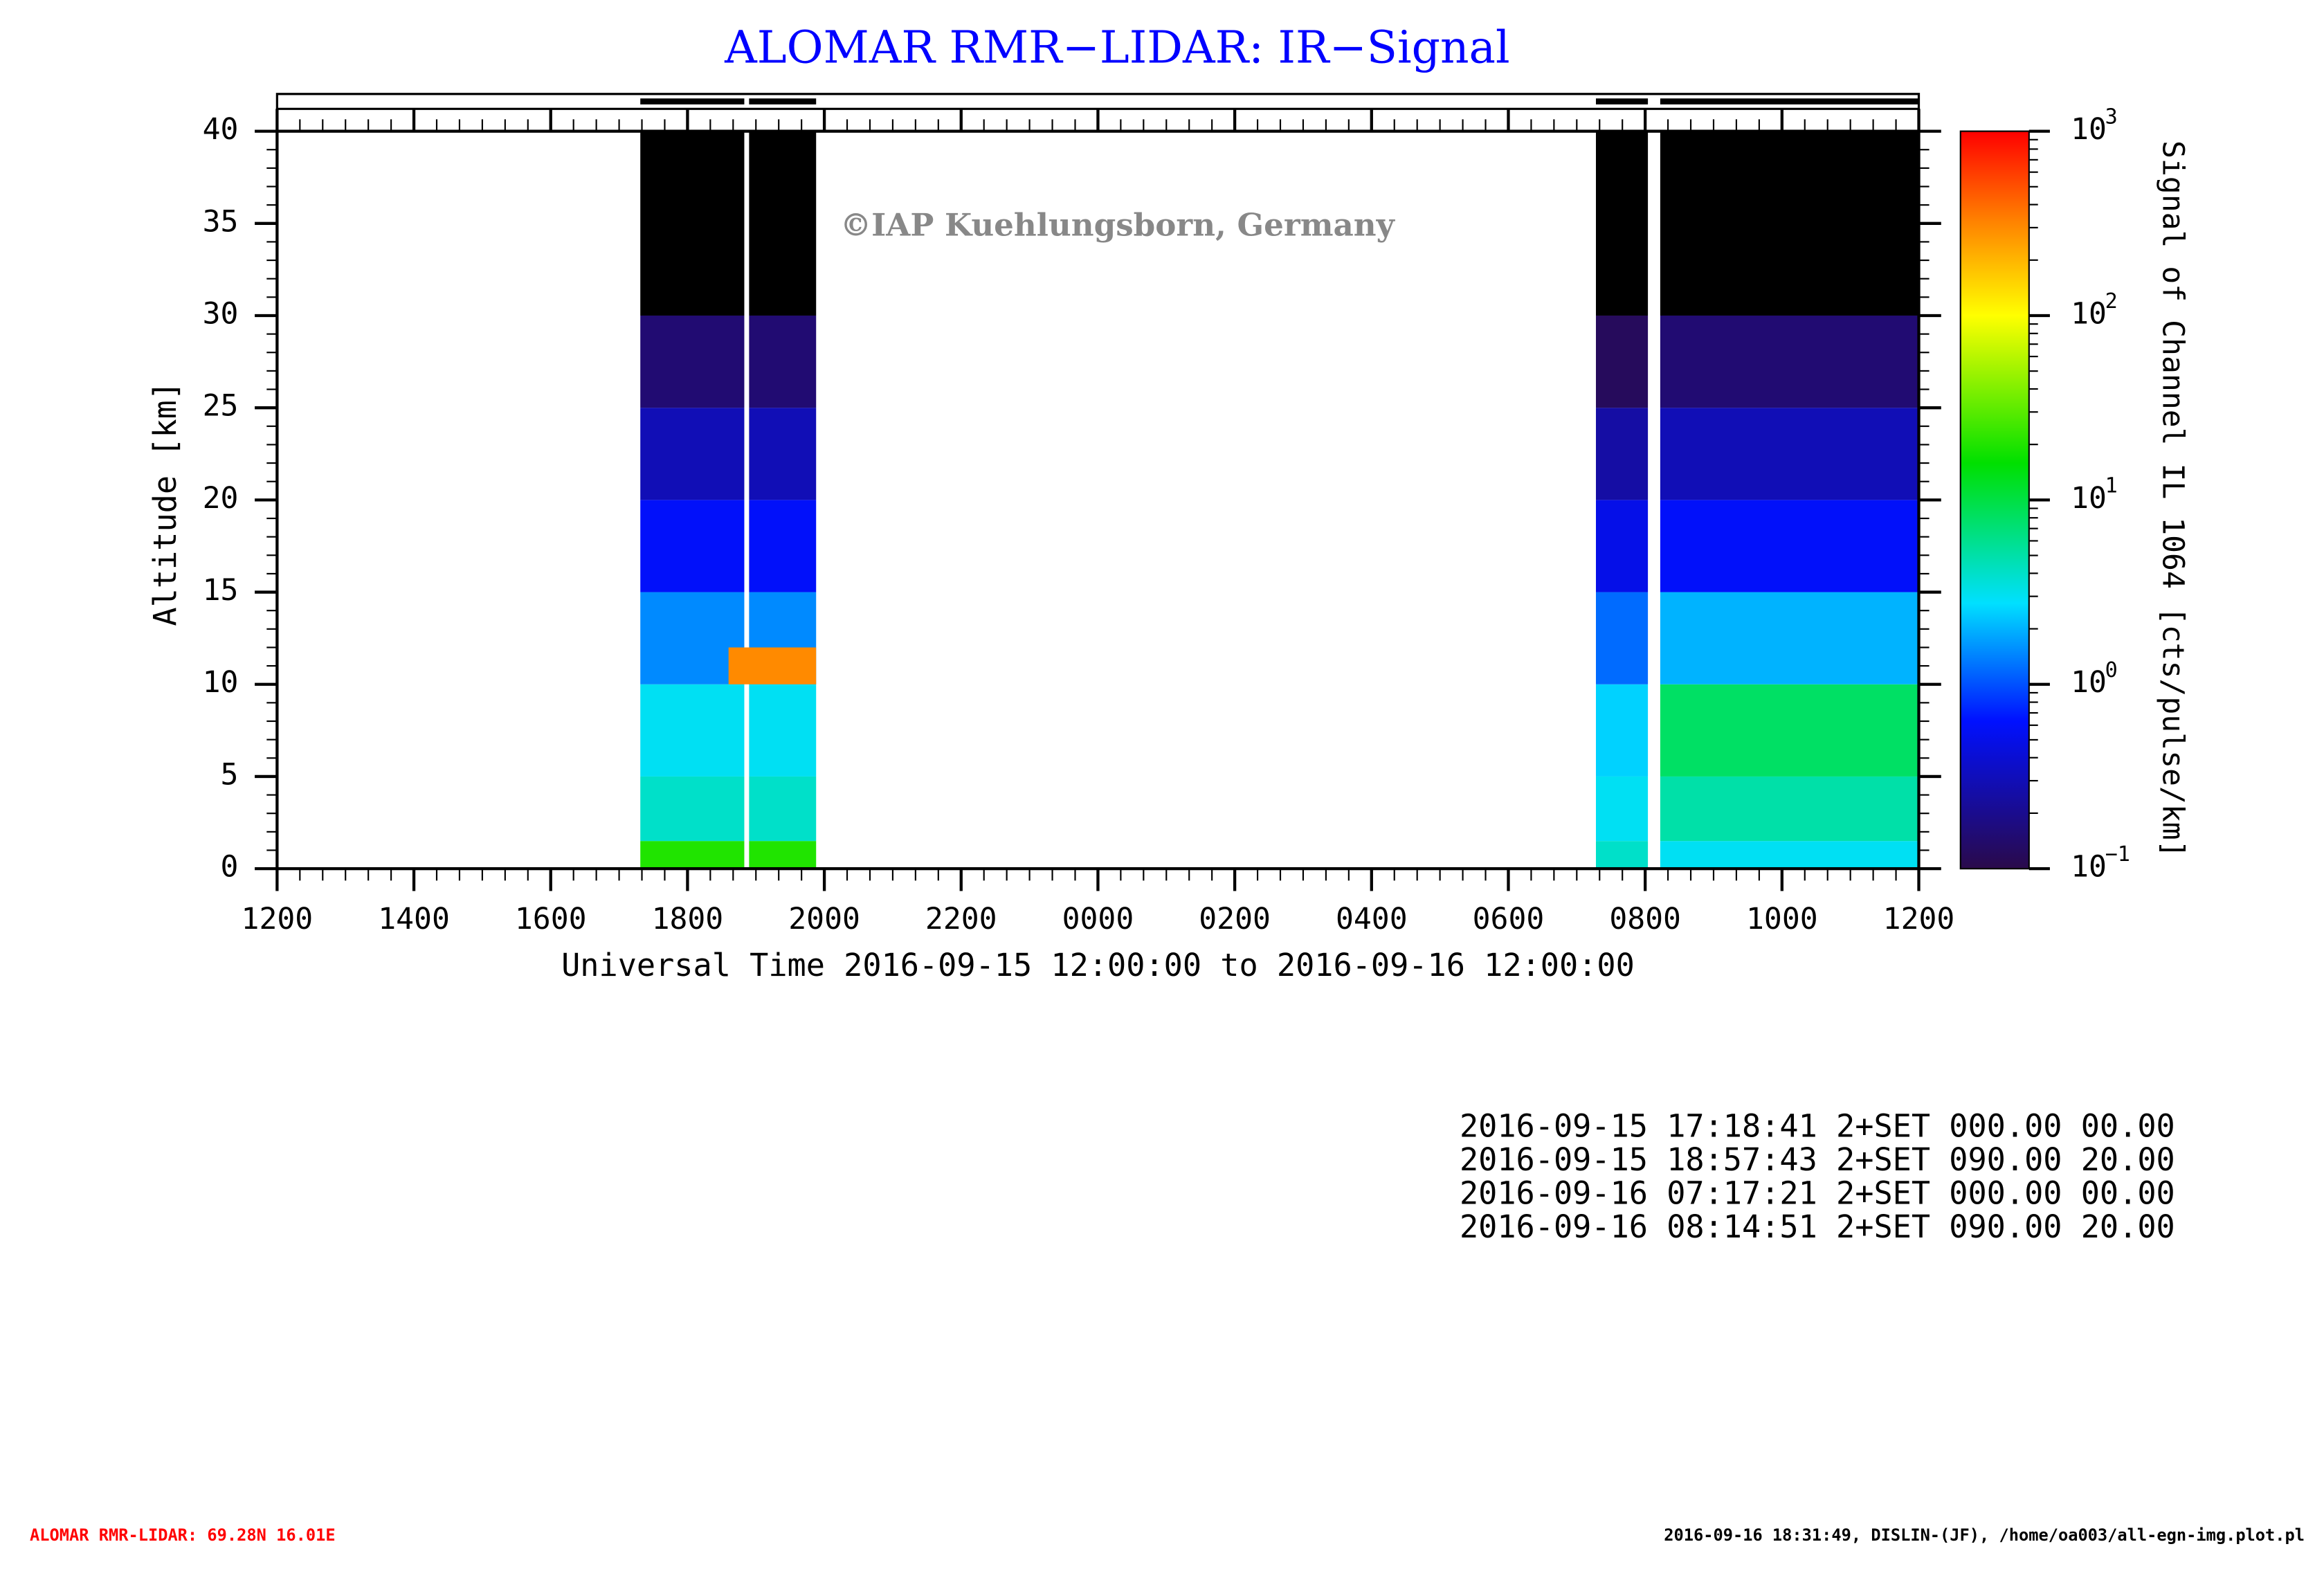 This screenshot has height=1569, width=2324. I want to click on y-tick-label: 0, so click(229, 867).